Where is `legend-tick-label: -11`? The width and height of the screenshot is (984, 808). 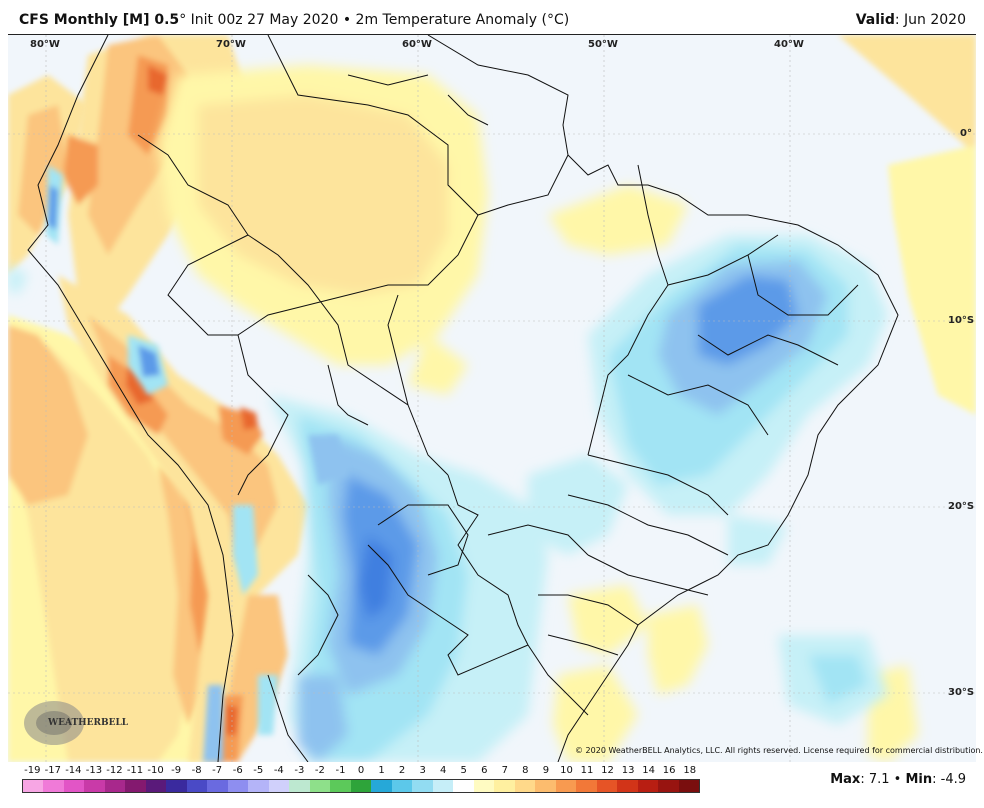
legend-tick-label: -11 is located at coordinates (135, 770).